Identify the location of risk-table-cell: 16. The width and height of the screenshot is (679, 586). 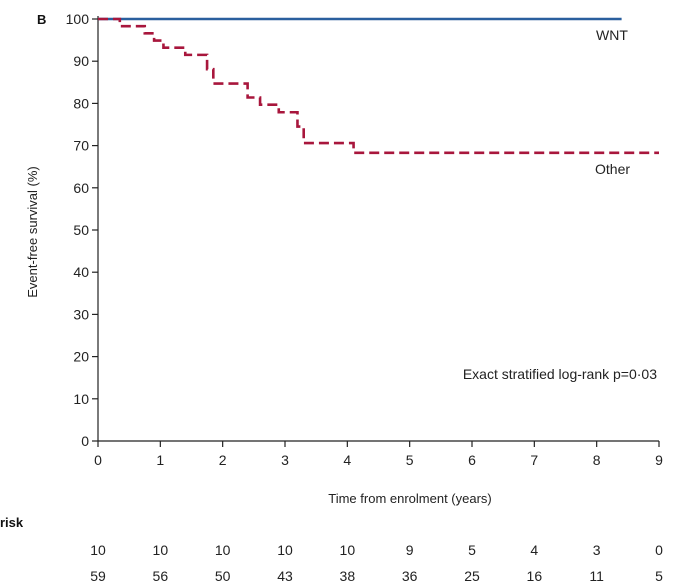
(535, 576).